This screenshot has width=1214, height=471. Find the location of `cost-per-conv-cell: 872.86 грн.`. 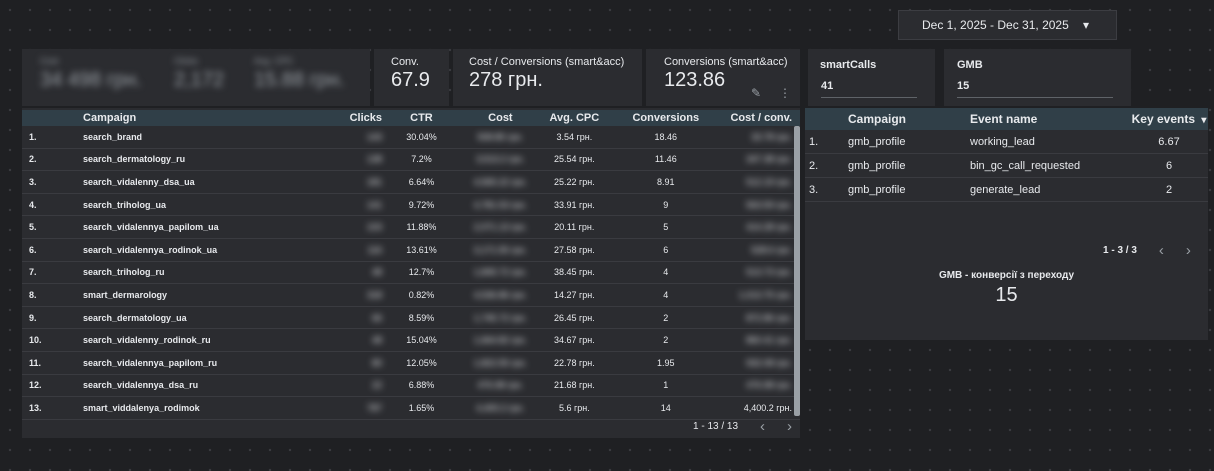

cost-per-conv-cell: 872.86 грн. is located at coordinates (761, 318).